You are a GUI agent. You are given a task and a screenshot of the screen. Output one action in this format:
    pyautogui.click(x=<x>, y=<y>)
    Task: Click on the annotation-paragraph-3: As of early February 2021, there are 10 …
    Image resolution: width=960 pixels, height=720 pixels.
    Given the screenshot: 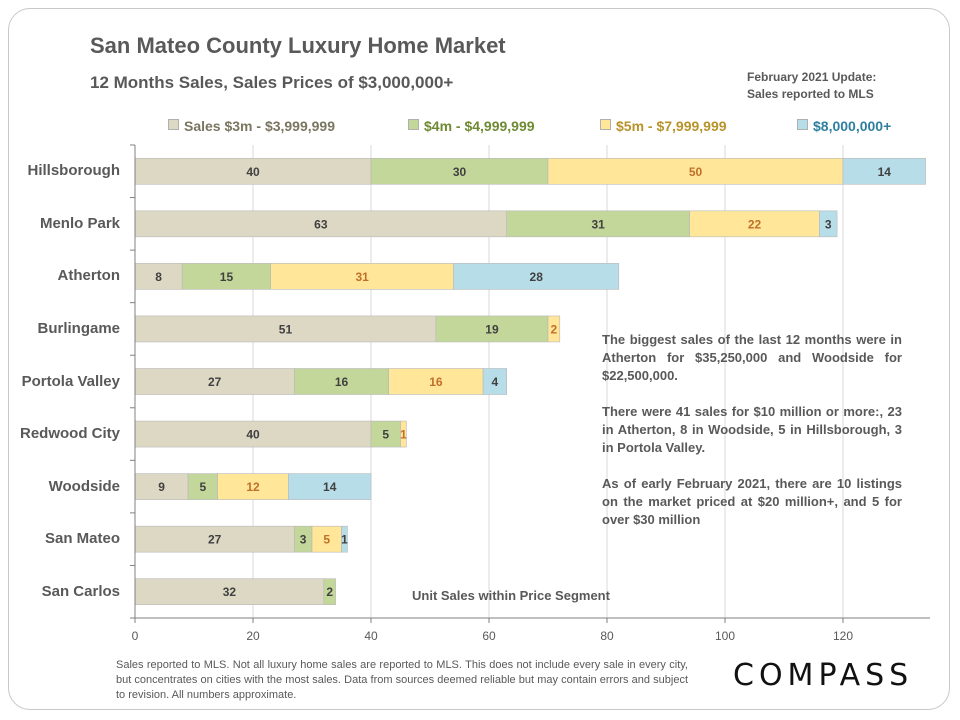 What is the action you would take?
    pyautogui.click(x=752, y=501)
    